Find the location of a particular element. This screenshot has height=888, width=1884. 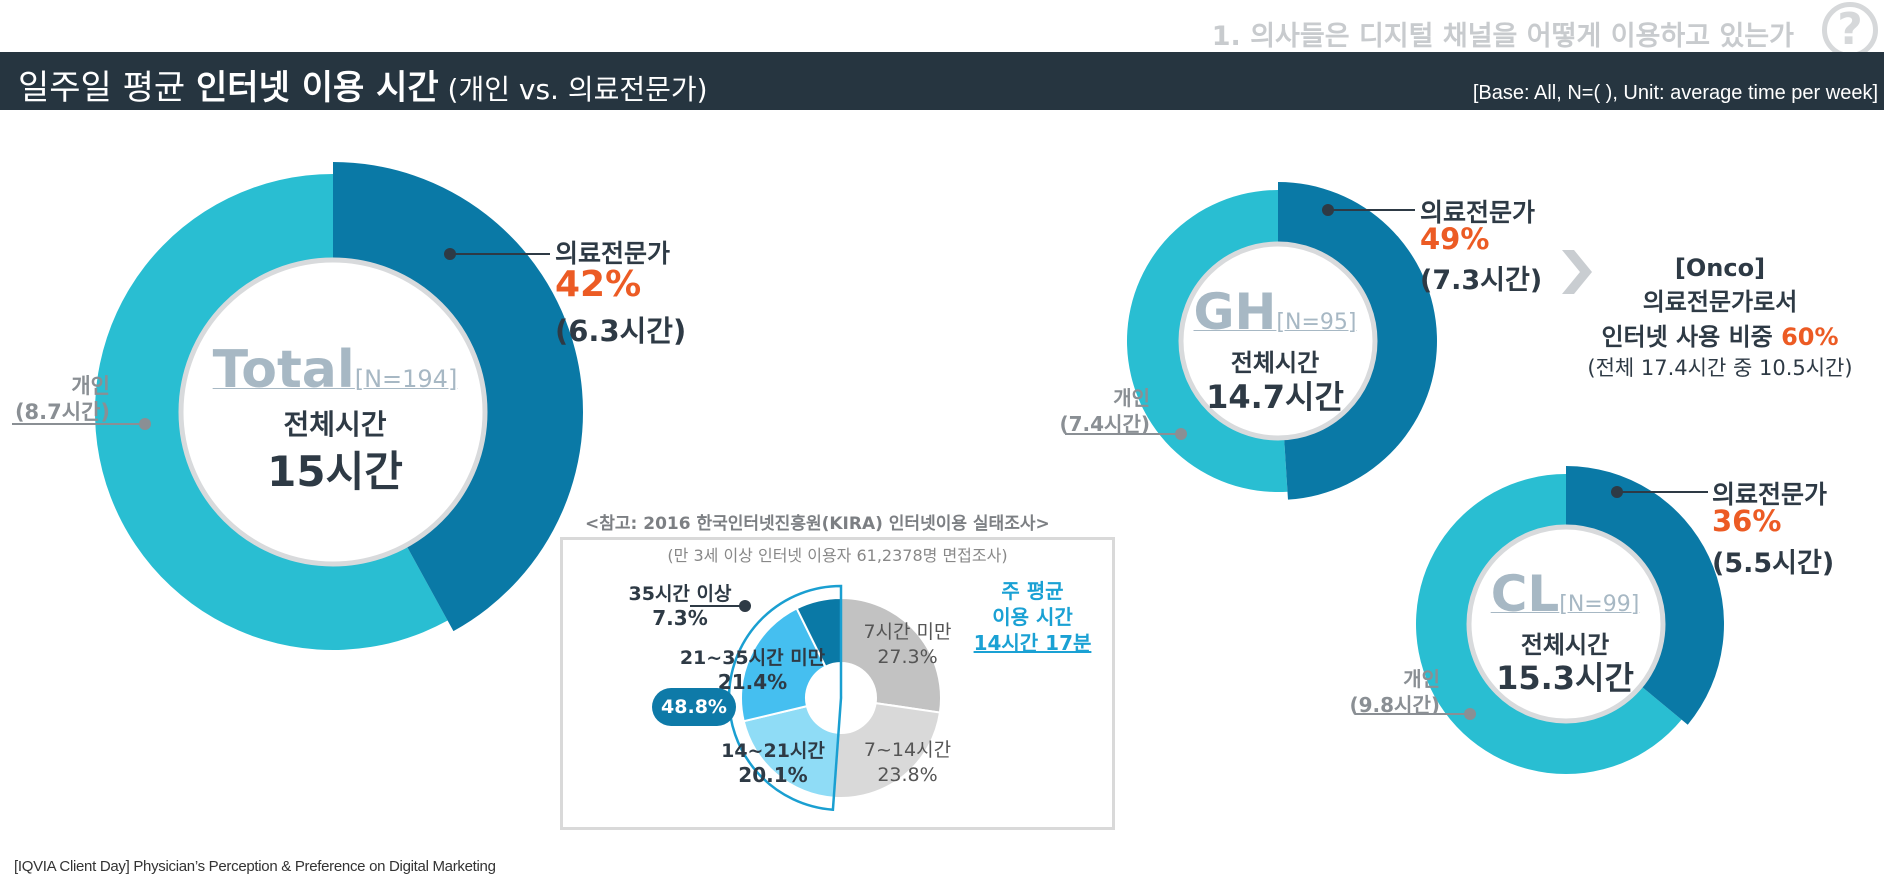

section-heading: 1. 의사들은 디지털 채널을 어떻게 이용하고 있는가 is located at coordinates (1502, 36).